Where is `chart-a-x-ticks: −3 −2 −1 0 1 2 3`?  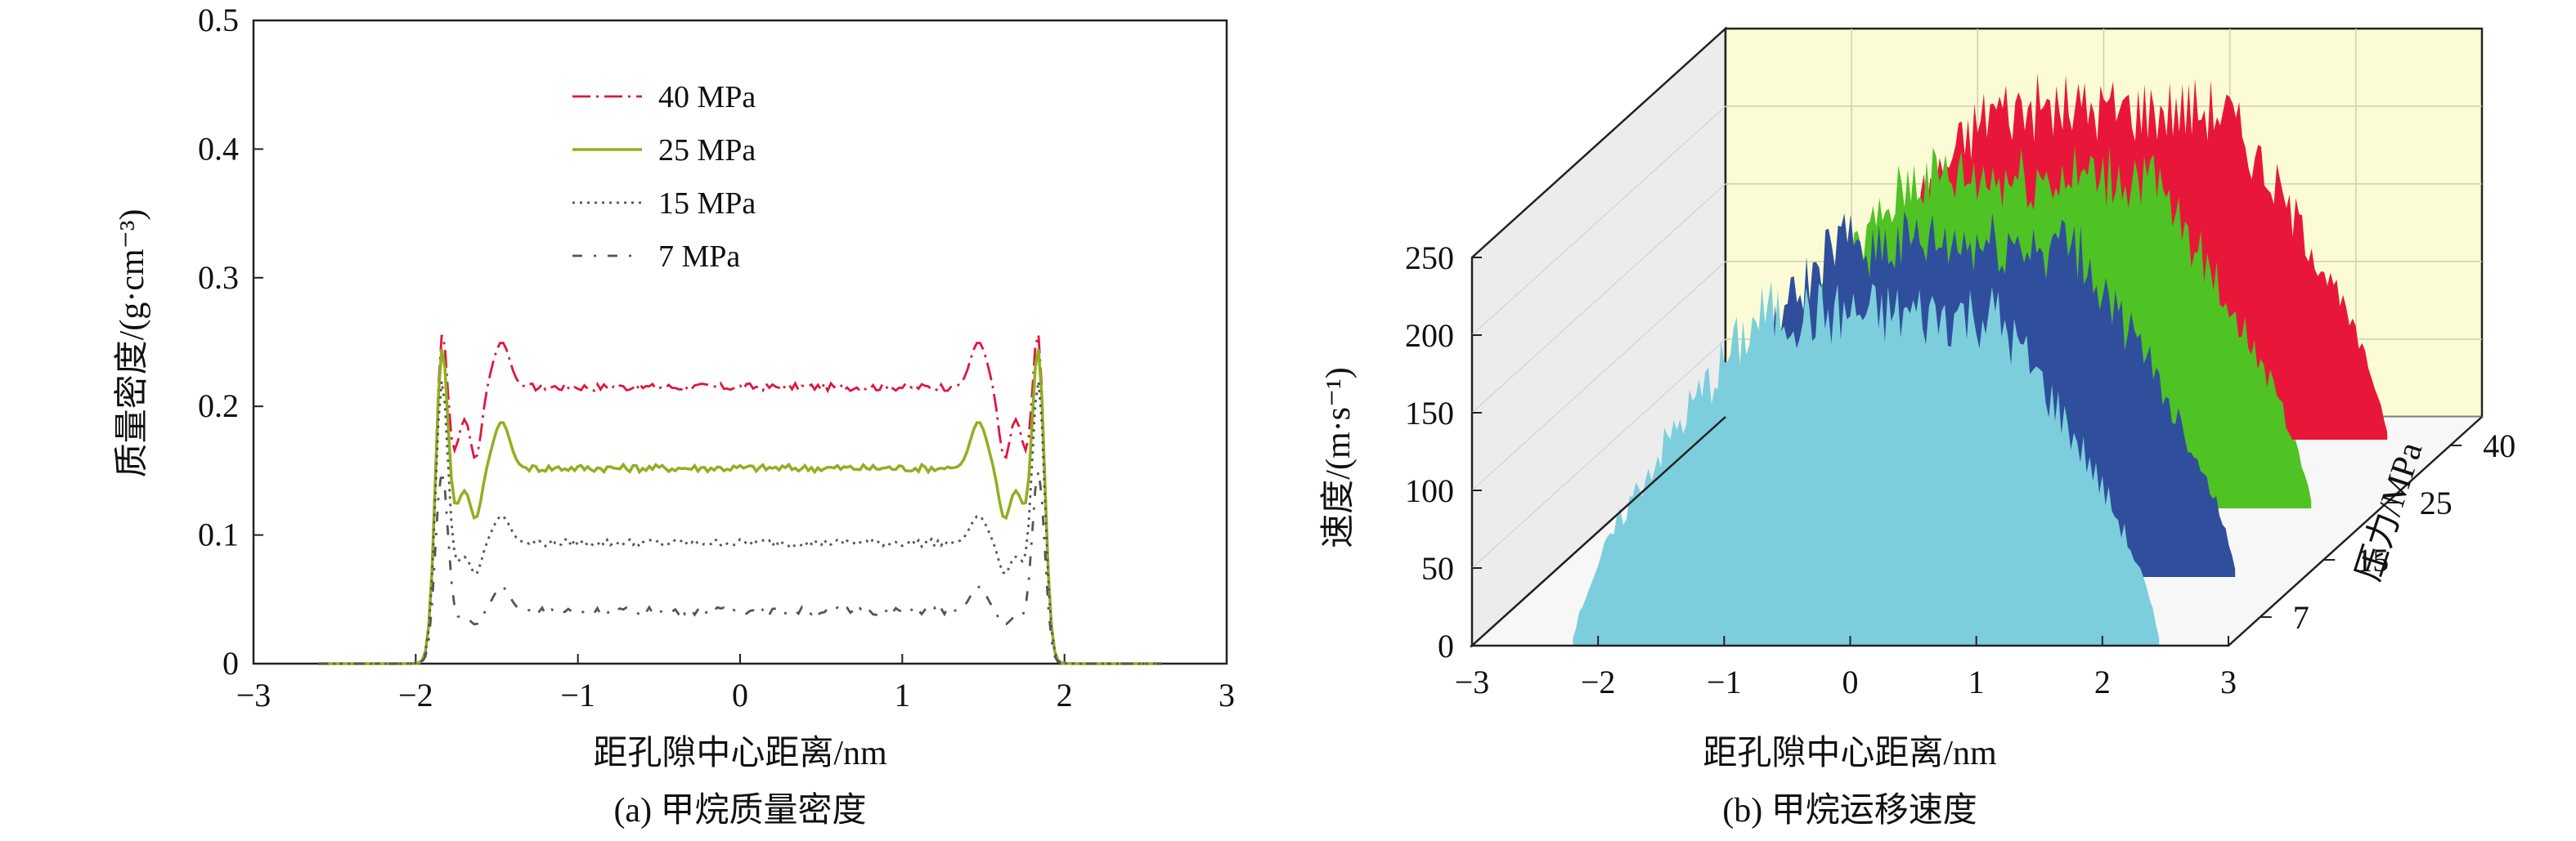 chart-a-x-ticks: −3 −2 −1 0 1 2 3 is located at coordinates (735, 684).